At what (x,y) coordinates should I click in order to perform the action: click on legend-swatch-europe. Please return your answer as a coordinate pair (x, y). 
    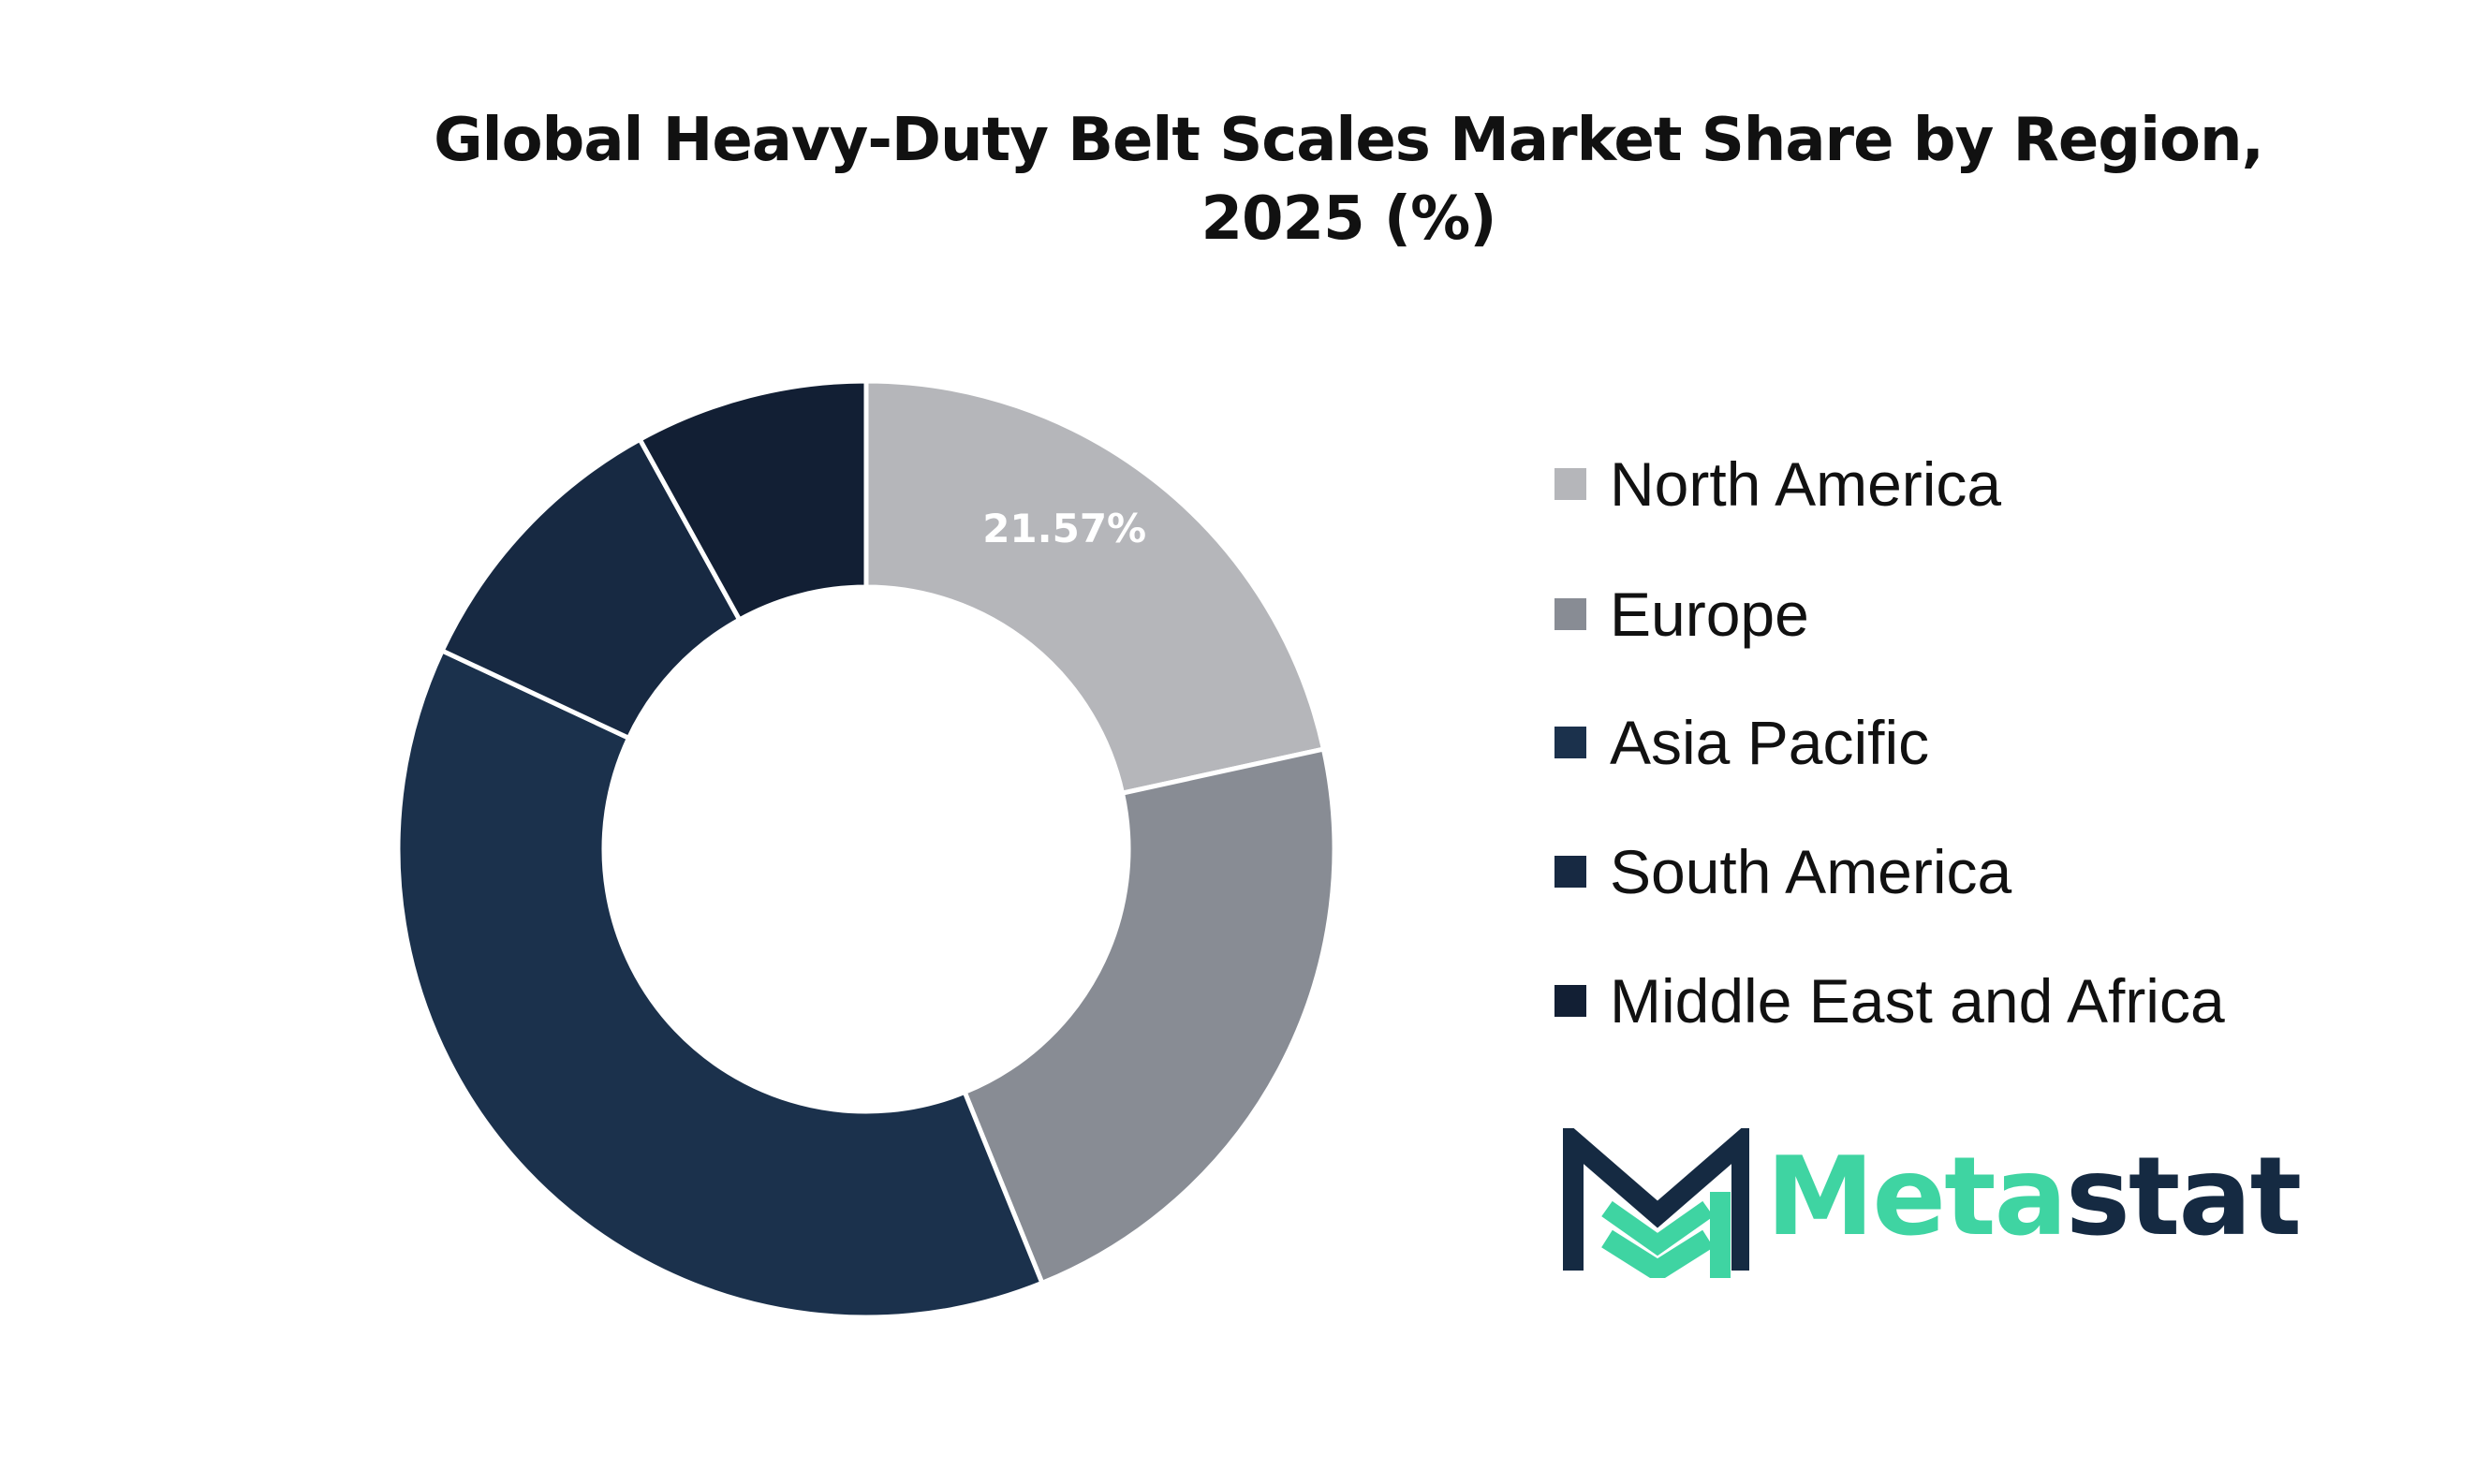
    Looking at the image, I should click on (1570, 614).